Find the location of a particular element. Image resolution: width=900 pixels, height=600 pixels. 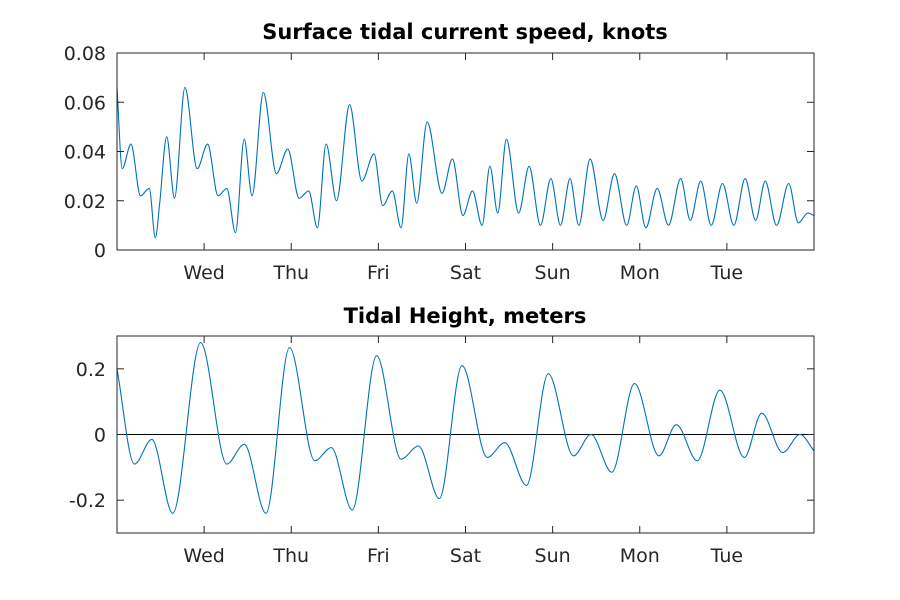

y-tick-label: 0.04 is located at coordinates (85, 153).